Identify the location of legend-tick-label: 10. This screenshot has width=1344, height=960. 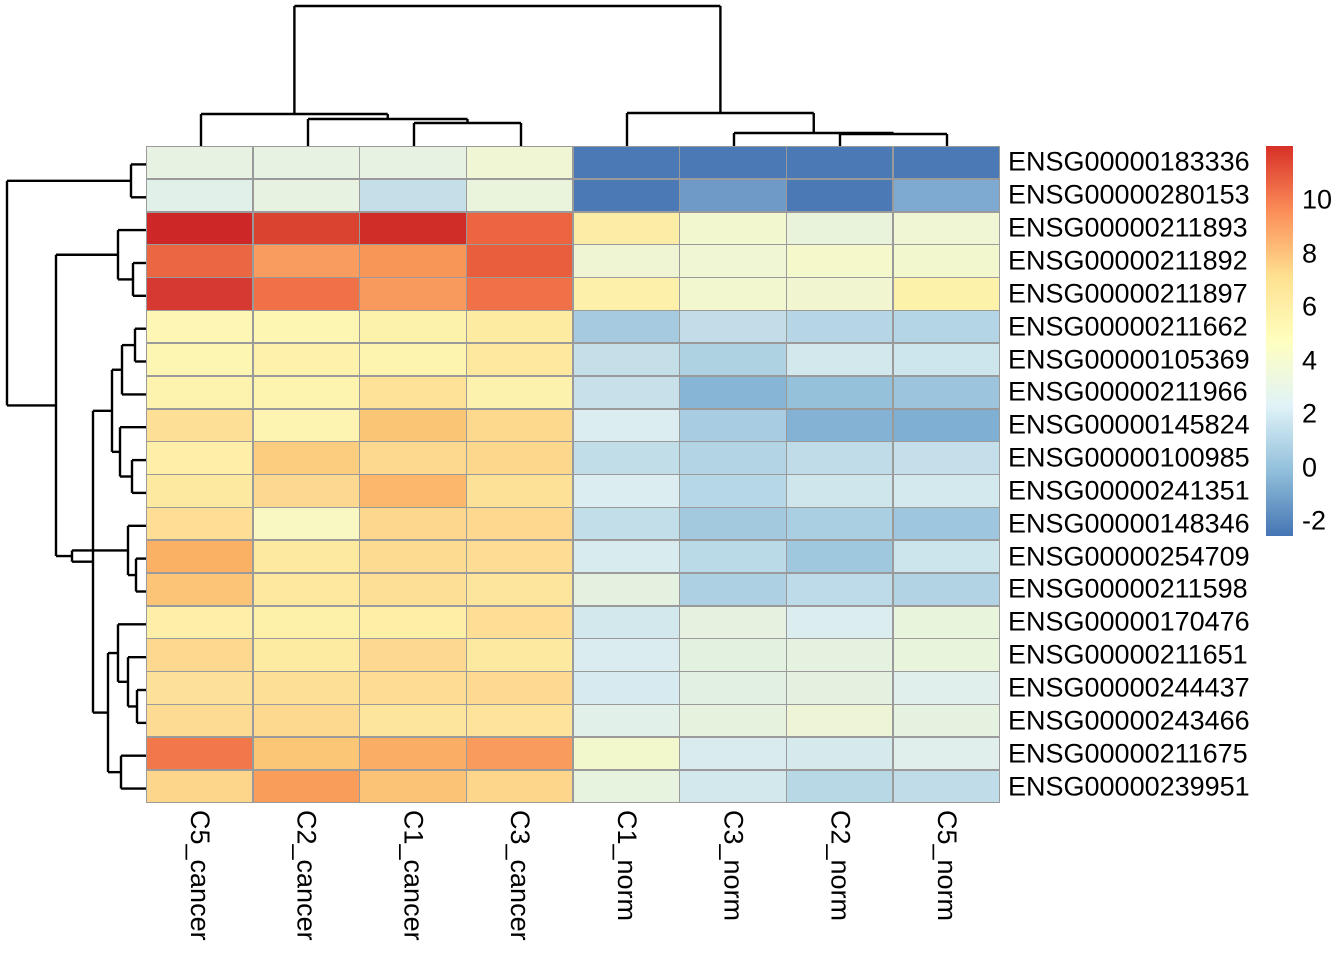
(1317, 199).